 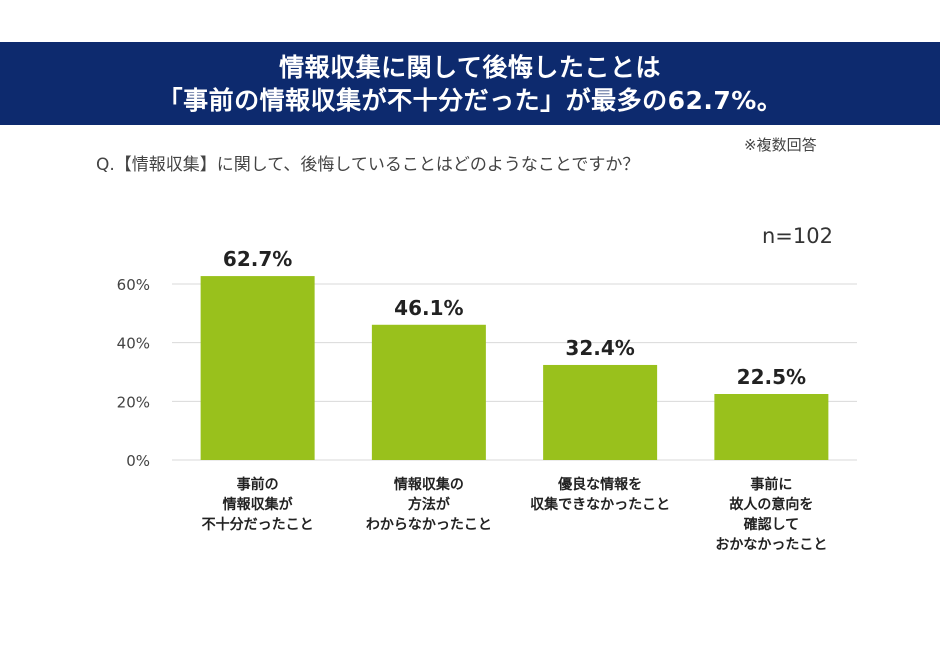 What do you see at coordinates (600, 494) in the screenshot?
I see `category-label: 優良な情報を収集できなかったこと` at bounding box center [600, 494].